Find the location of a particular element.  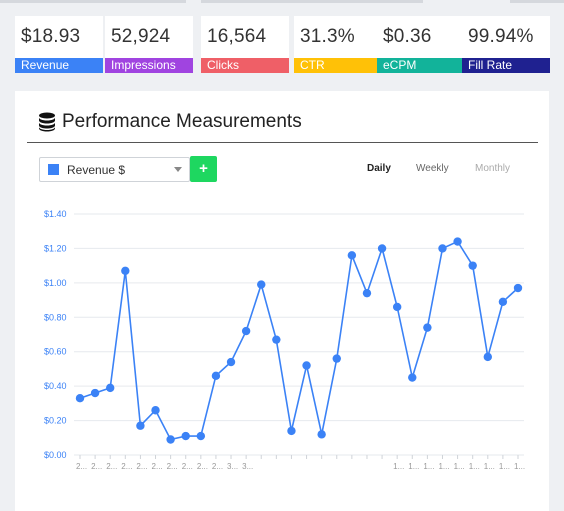

stat-label: Fill Rate is located at coordinates (506, 65).